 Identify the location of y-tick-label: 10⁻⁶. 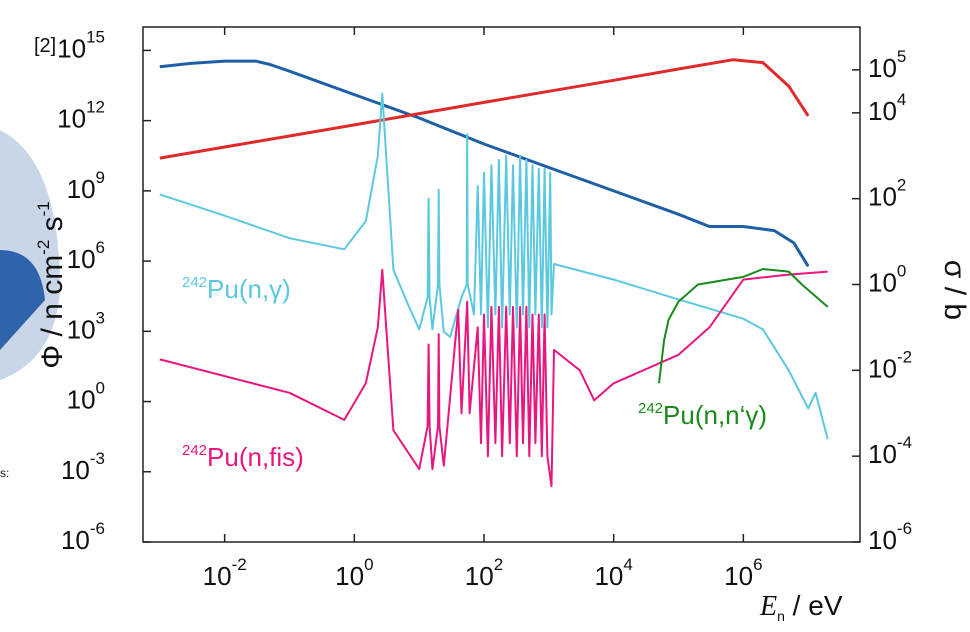
(83, 536).